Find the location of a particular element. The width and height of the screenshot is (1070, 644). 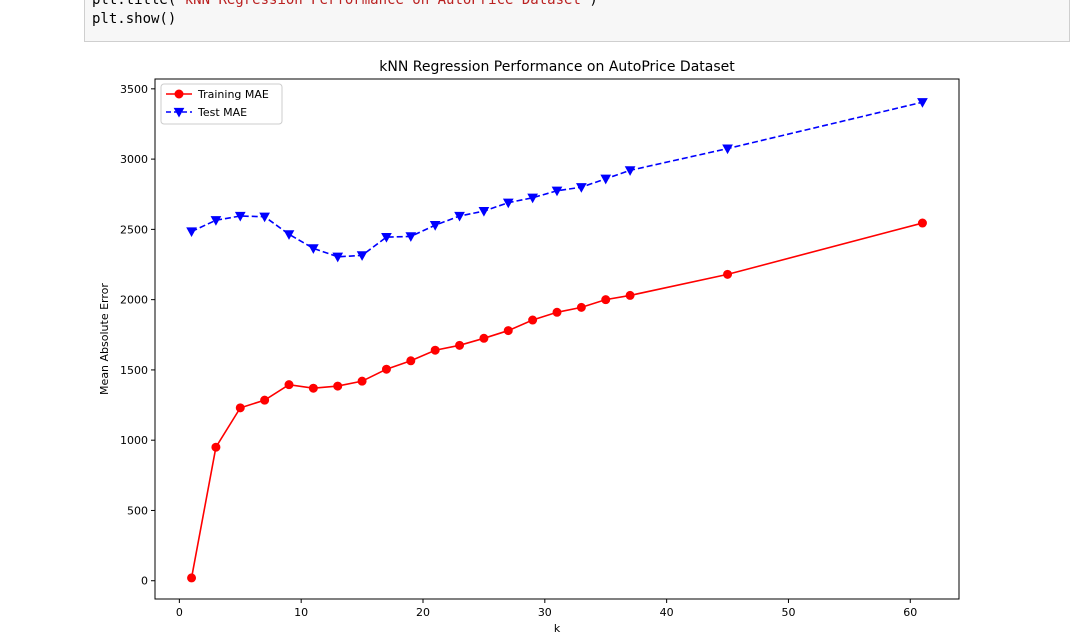

code-title-call: plt.title( is located at coordinates (134, 4).